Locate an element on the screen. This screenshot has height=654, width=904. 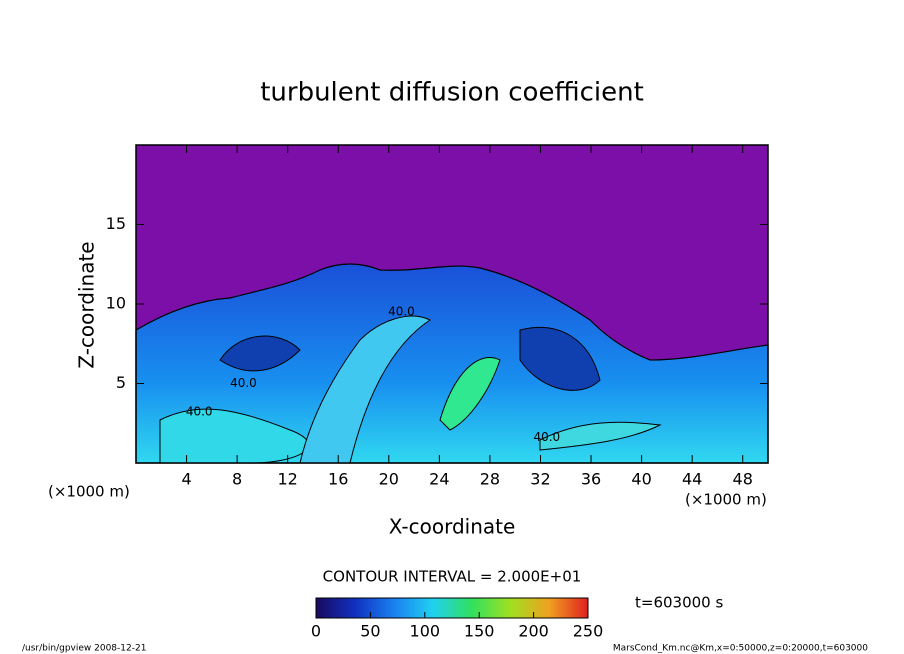
chart-title: turbulent diffusion coefficient is located at coordinates (452, 93).